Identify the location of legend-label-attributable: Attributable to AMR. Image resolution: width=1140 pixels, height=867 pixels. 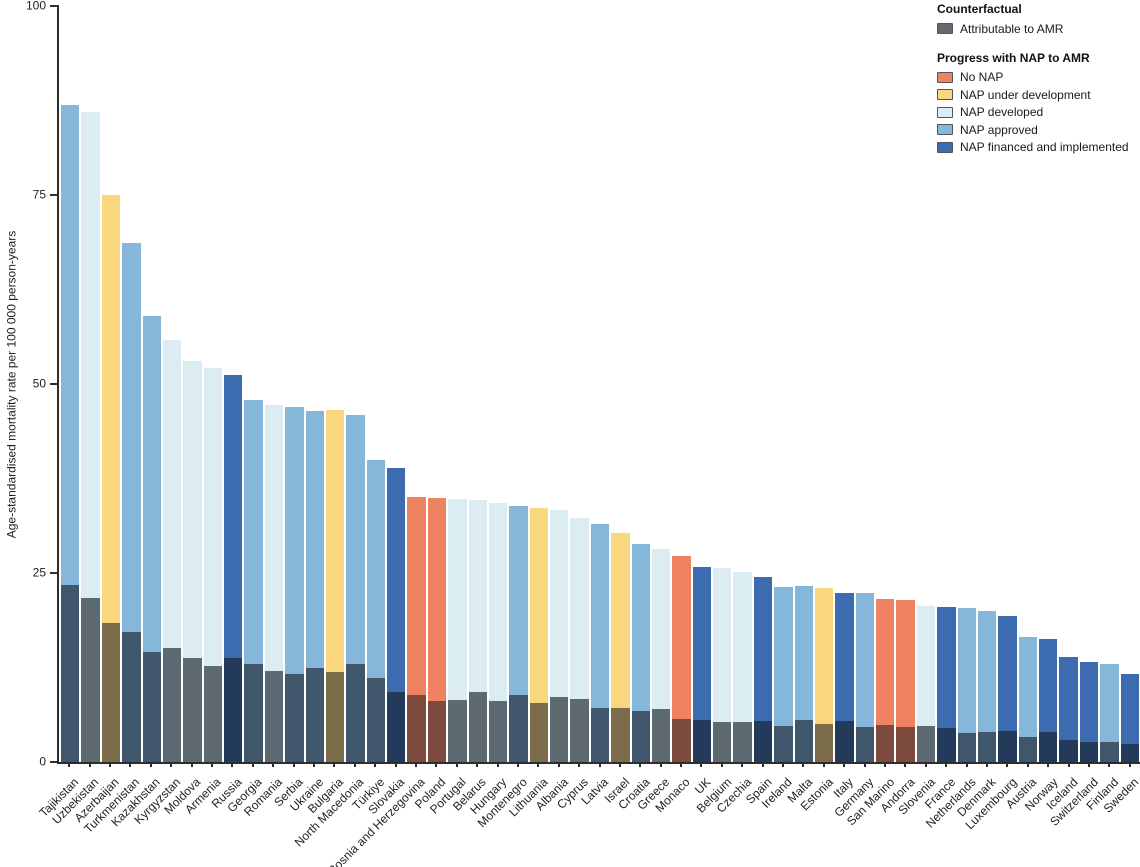
(1012, 28).